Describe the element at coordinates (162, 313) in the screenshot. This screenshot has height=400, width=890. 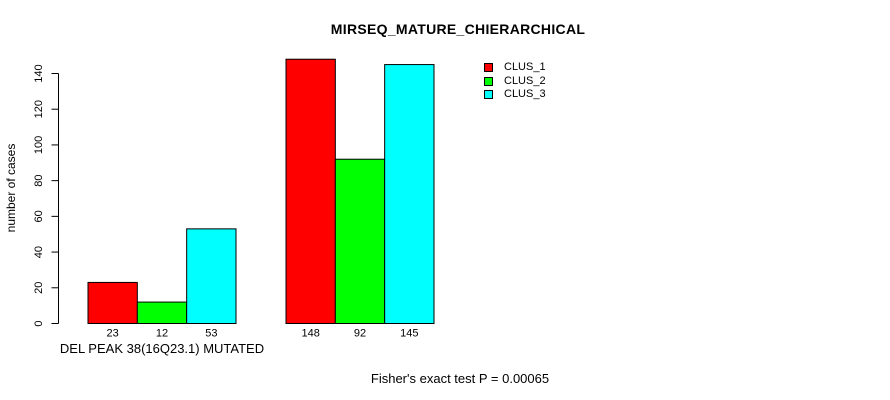
I see `bar-clus_2-group1` at that location.